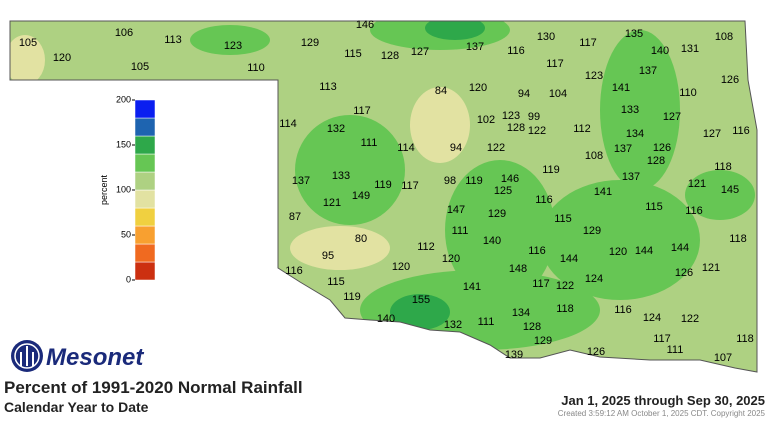 This screenshot has height=425, width=770. What do you see at coordinates (688, 93) in the screenshot?
I see `station-value: 110` at bounding box center [688, 93].